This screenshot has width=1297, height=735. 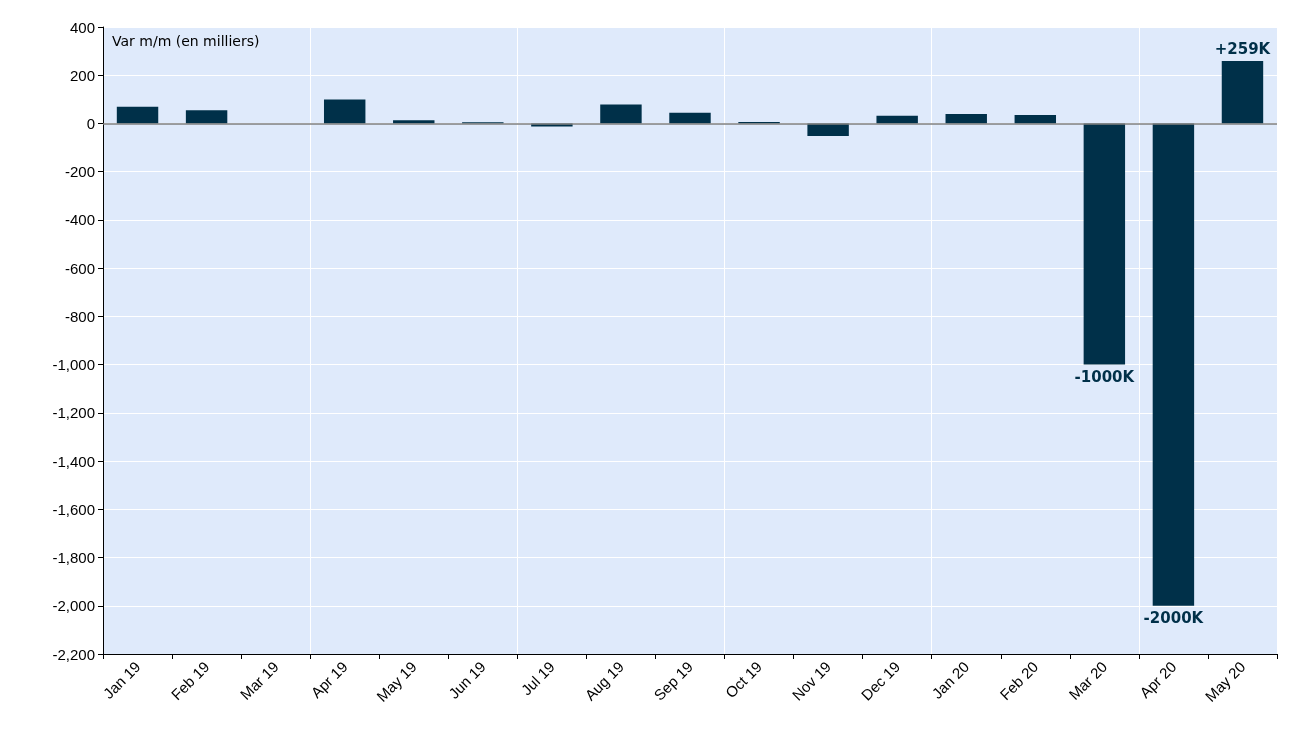 What do you see at coordinates (73, 558) in the screenshot?
I see `y-tick-label: -1,800` at bounding box center [73, 558].